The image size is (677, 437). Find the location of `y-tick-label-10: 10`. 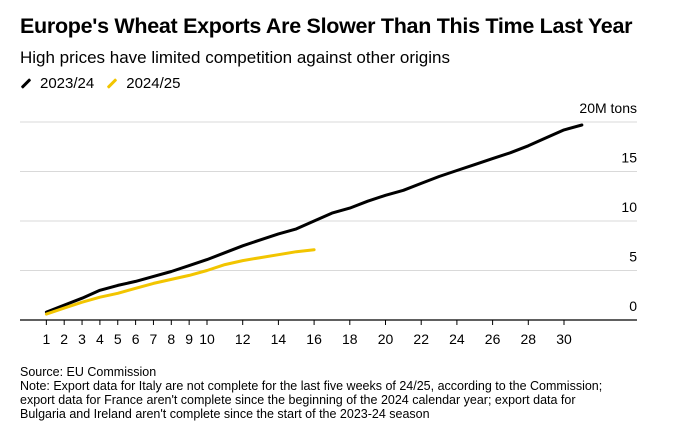

y-tick-label-10: 10 is located at coordinates (629, 207).